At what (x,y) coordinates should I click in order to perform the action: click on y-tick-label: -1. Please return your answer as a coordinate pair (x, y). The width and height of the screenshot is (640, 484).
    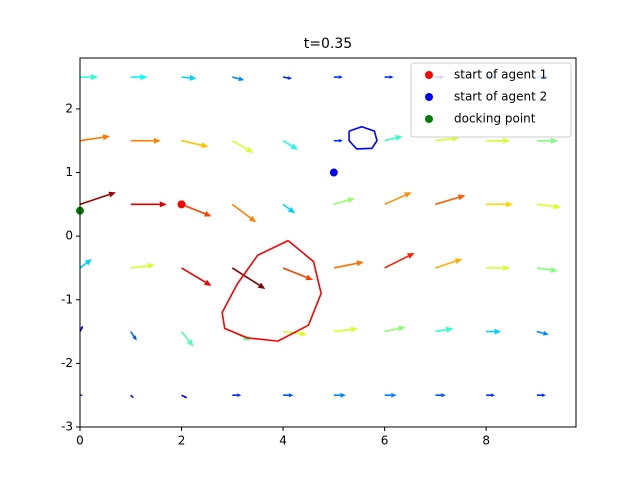
    Looking at the image, I should click on (67, 299).